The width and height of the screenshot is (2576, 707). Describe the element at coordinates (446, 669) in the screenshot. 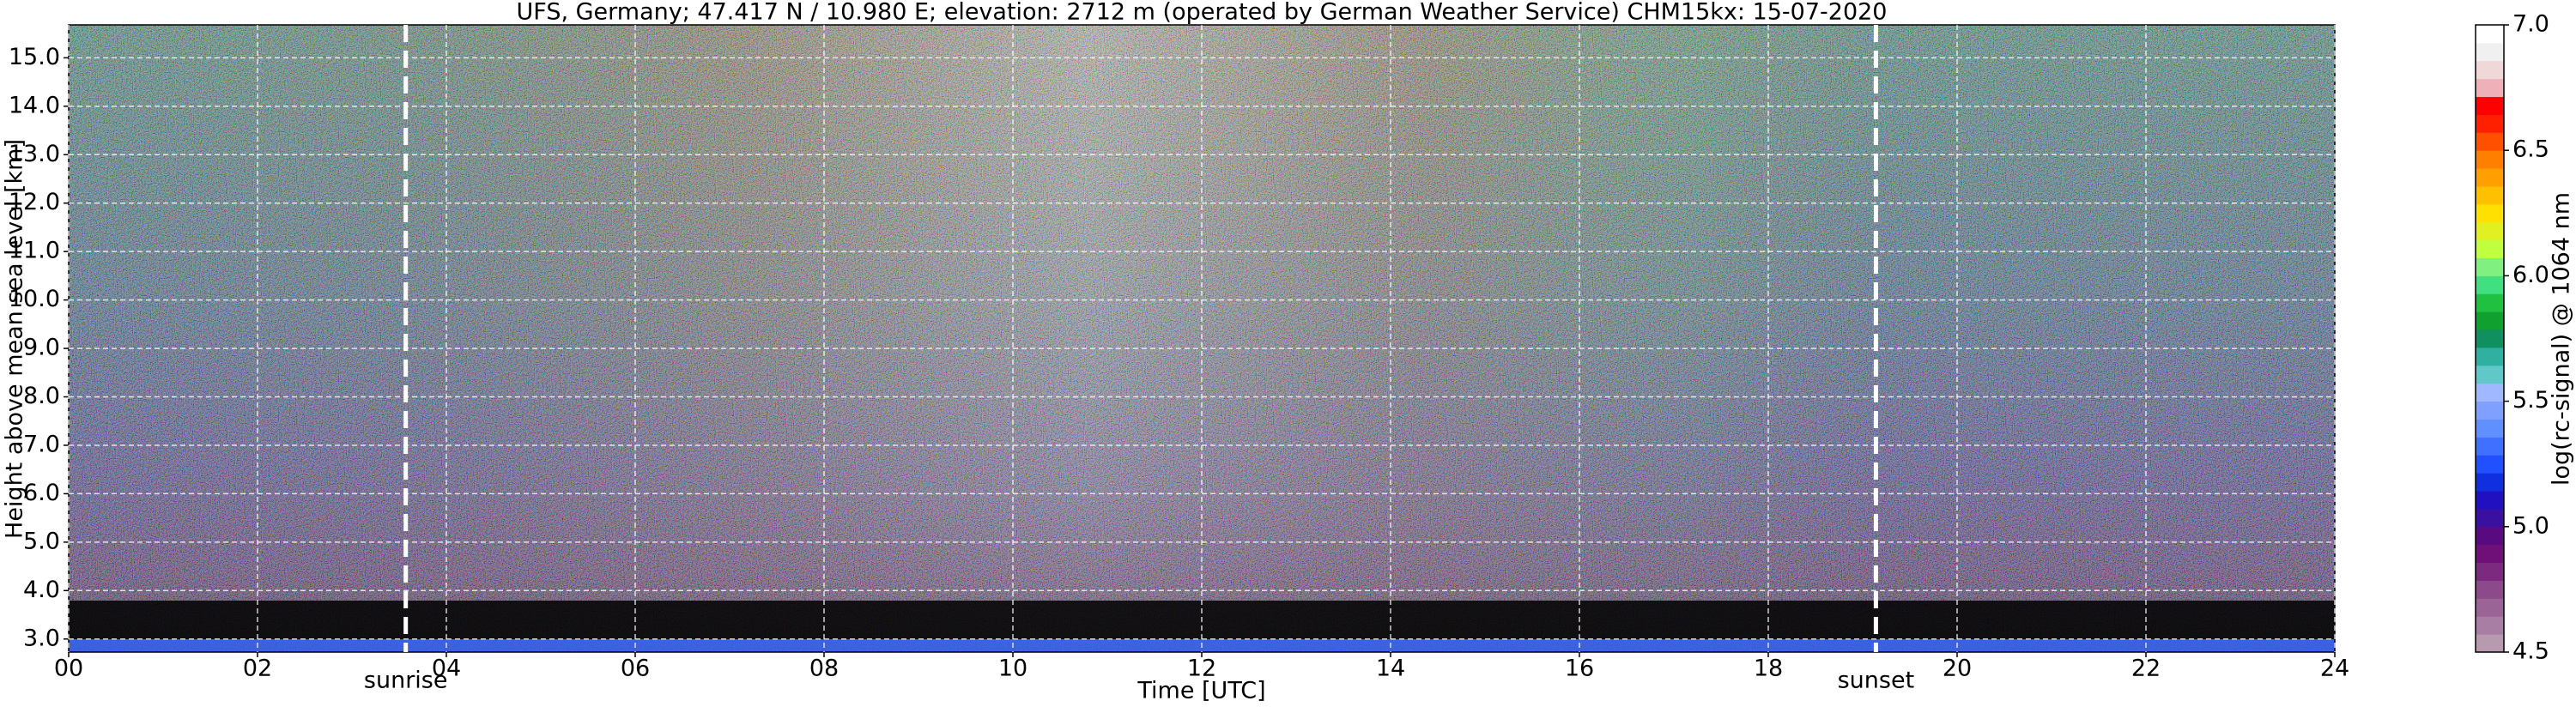

I see `x-tick-label: 04` at that location.